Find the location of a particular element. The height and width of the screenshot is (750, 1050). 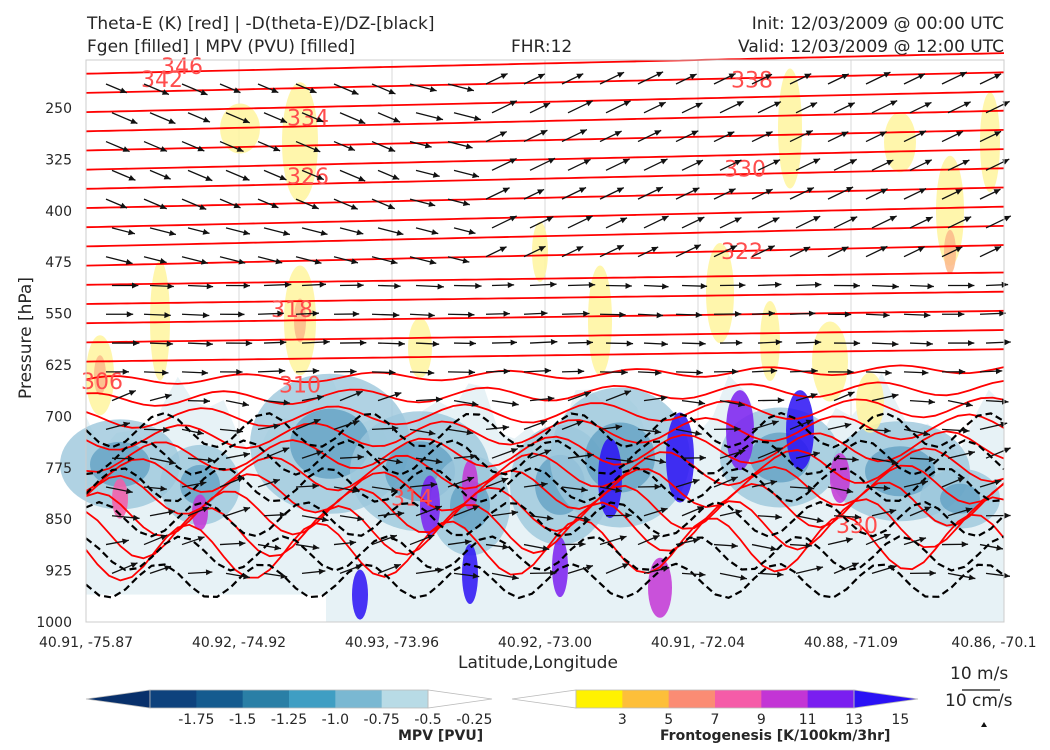

fgen-outline is located at coordinates (715, 699).